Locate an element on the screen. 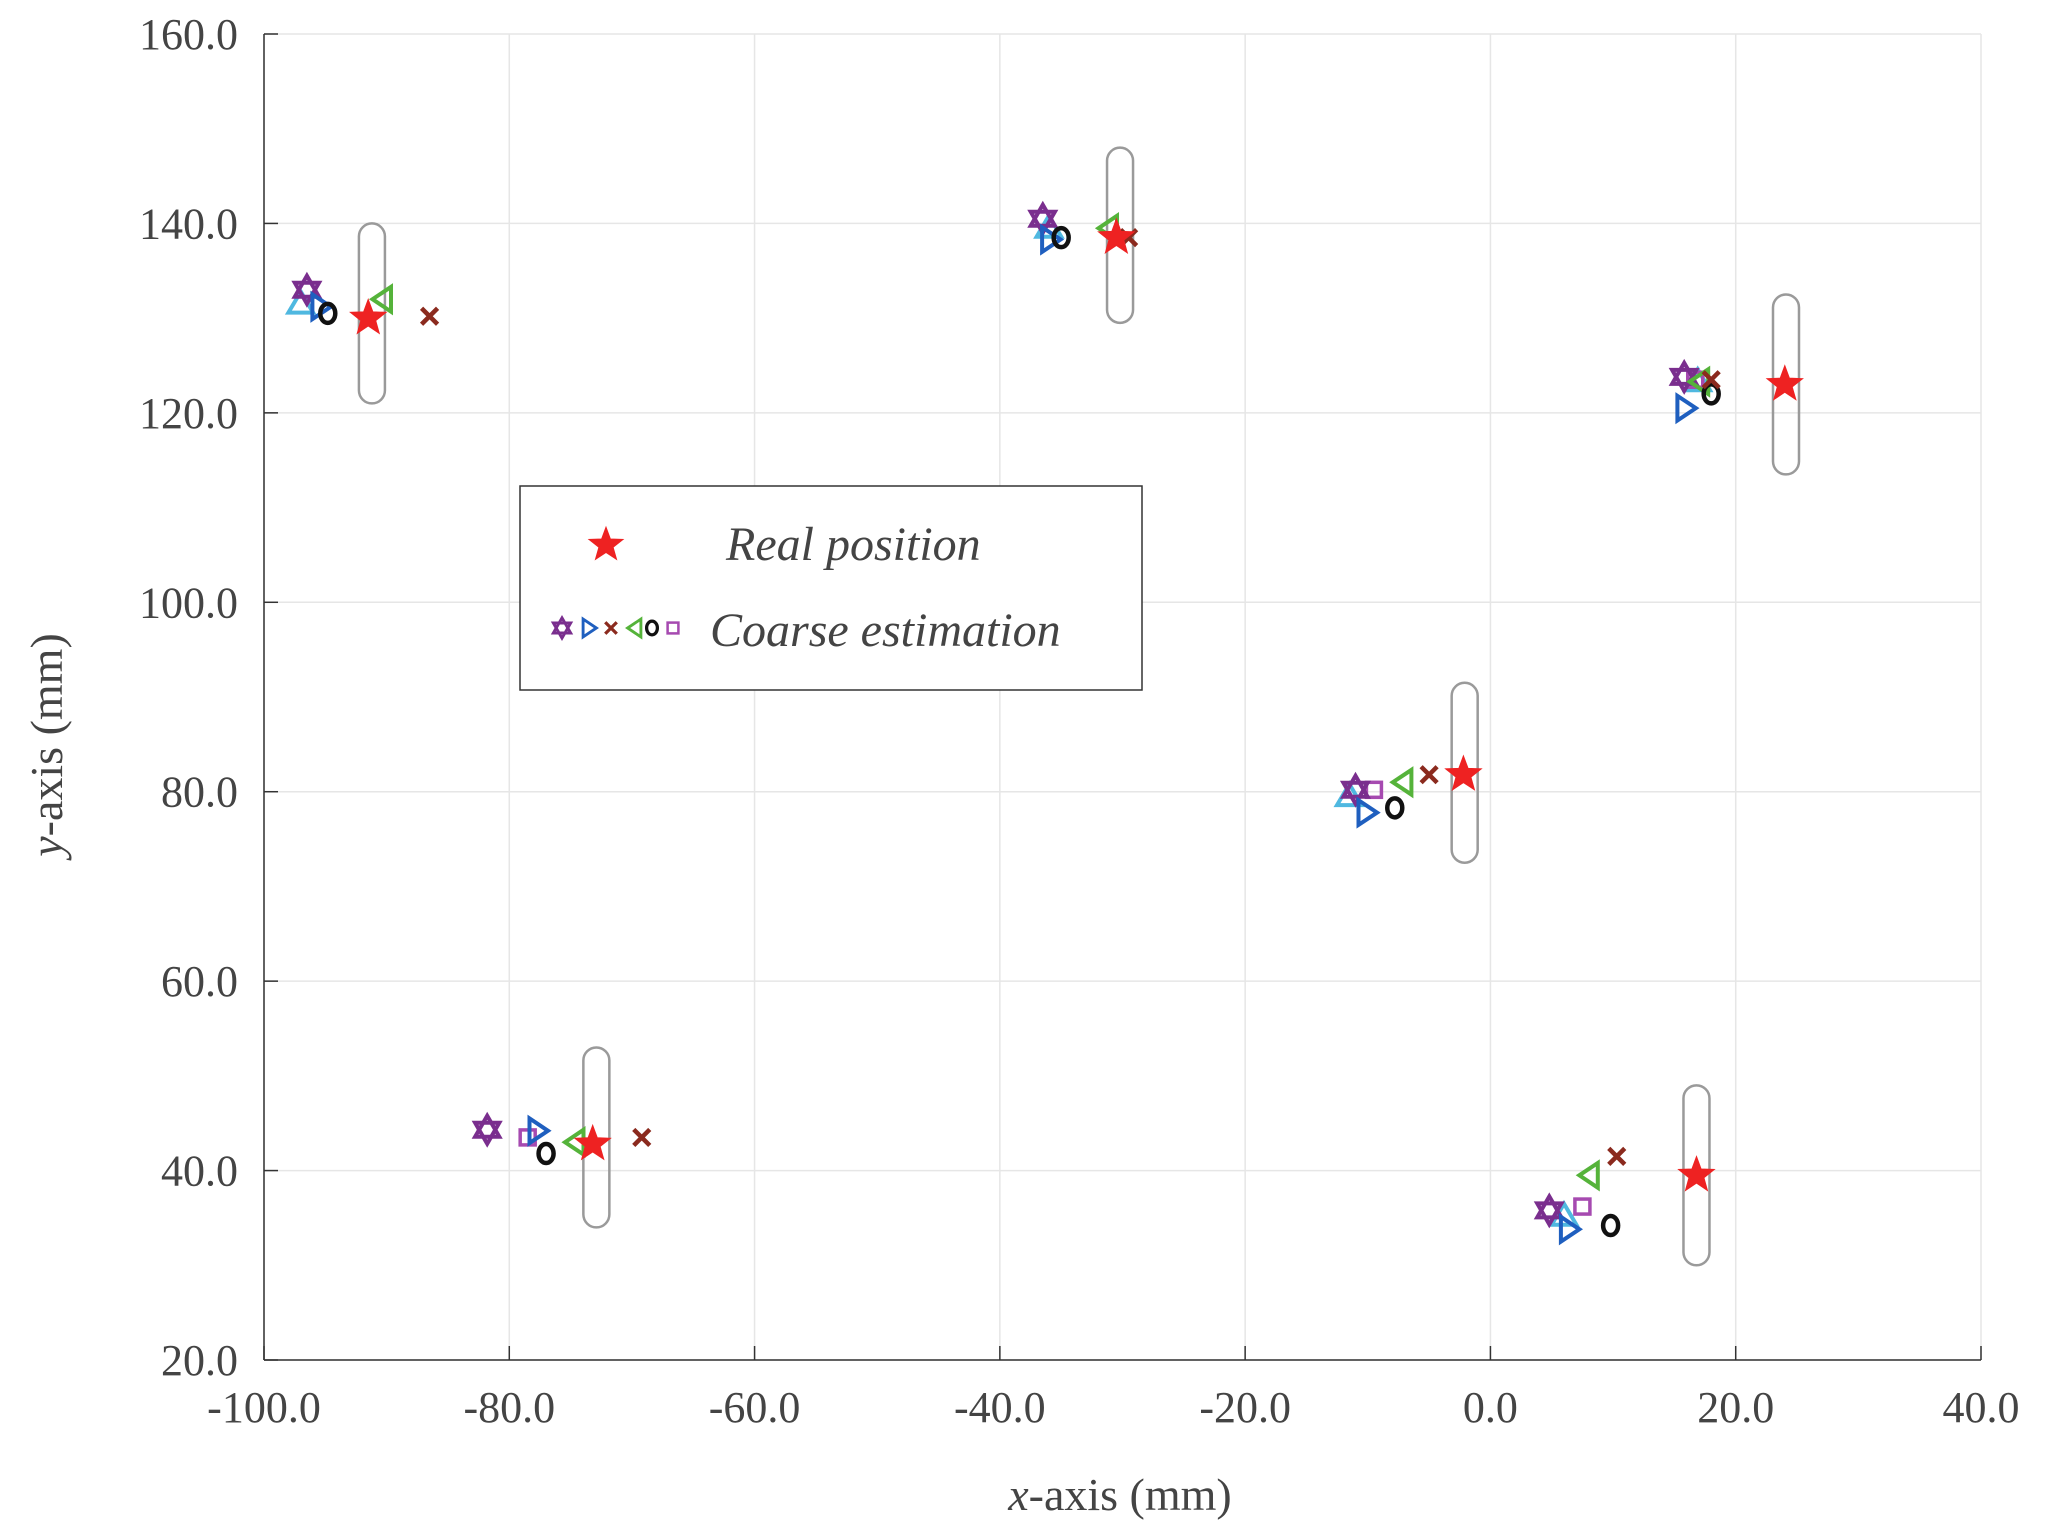 The height and width of the screenshot is (1538, 2048). x-tick-label: -80.0 is located at coordinates (509, 1407).